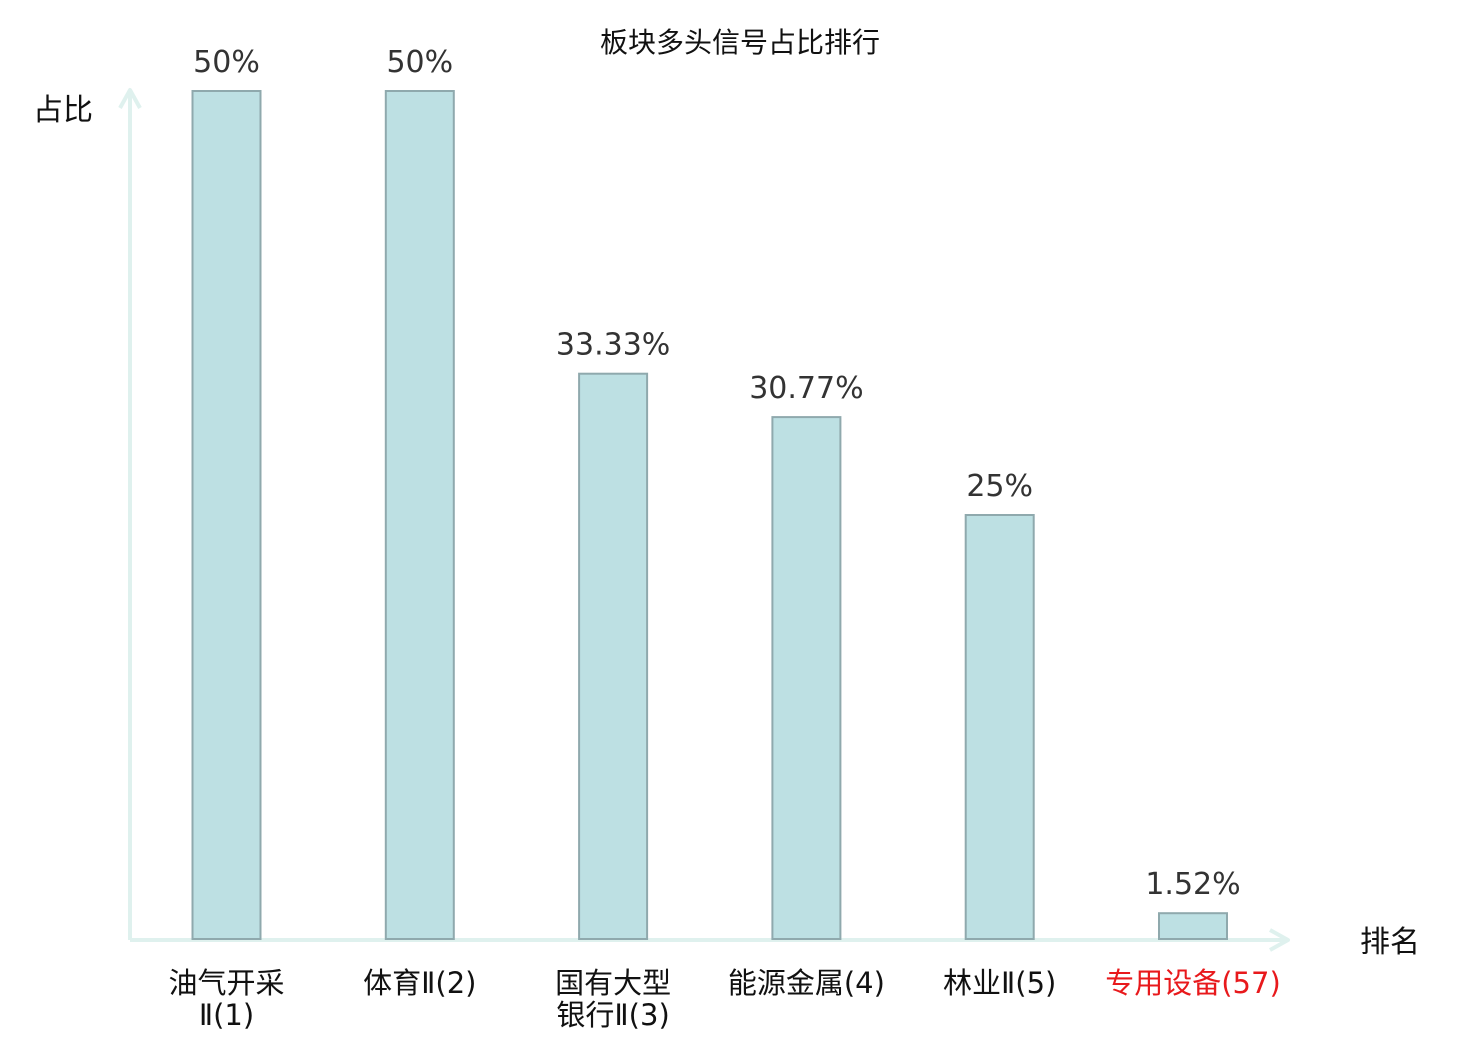  What do you see at coordinates (806, 388) in the screenshot?
I see `bar-value-label: 30.77%` at bounding box center [806, 388].